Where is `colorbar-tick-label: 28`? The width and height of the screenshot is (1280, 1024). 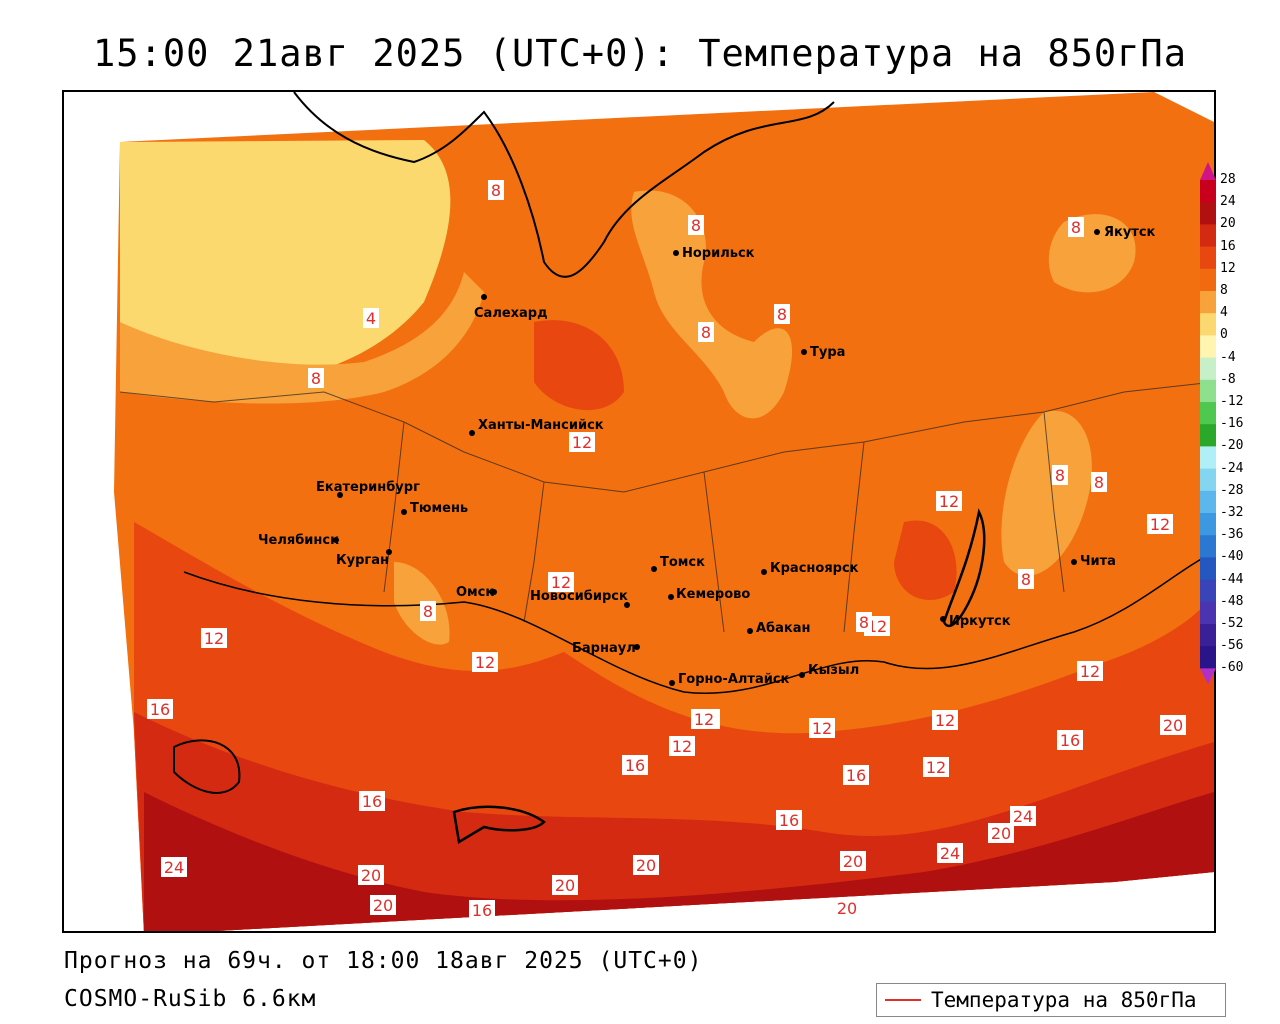 colorbar-tick-label: 28 is located at coordinates (1228, 179).